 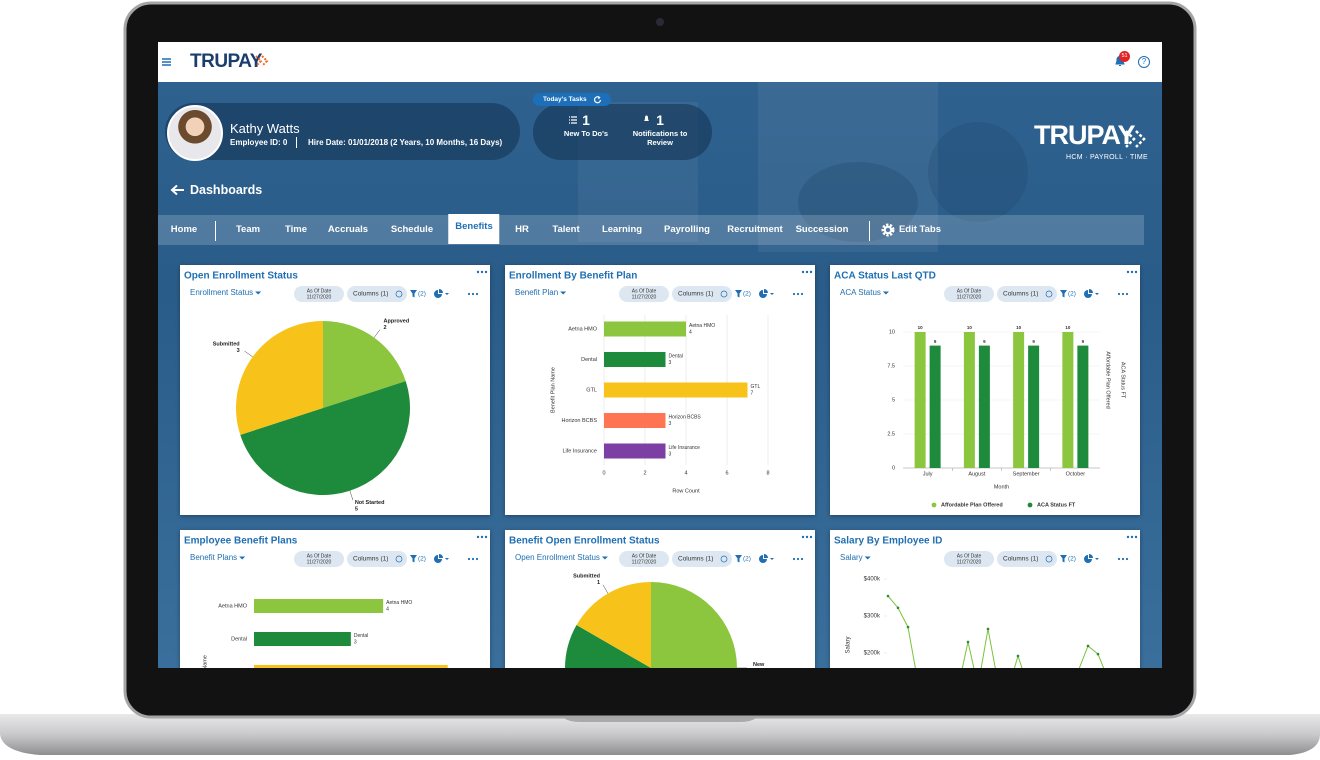 What do you see at coordinates (888, 230) in the screenshot?
I see `gear-icon` at bounding box center [888, 230].